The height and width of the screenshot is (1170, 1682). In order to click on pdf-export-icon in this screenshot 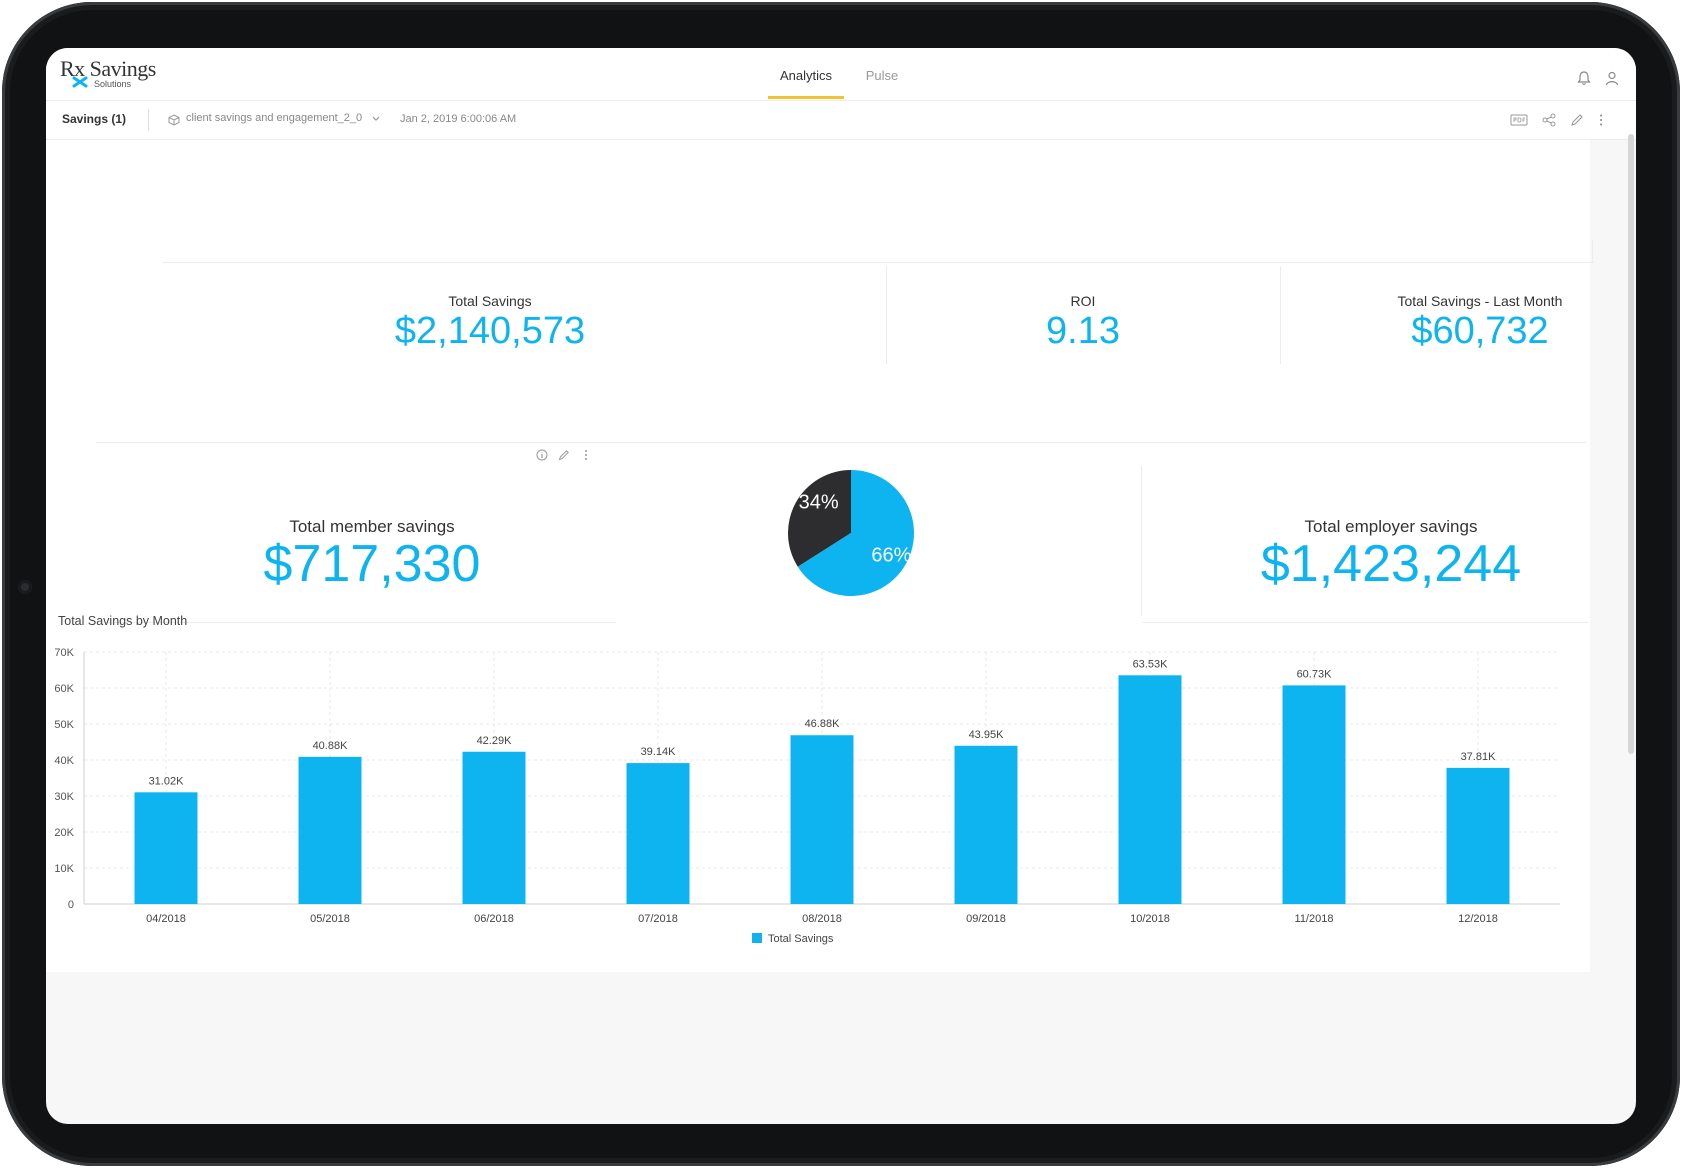, I will do `click(1519, 120)`.